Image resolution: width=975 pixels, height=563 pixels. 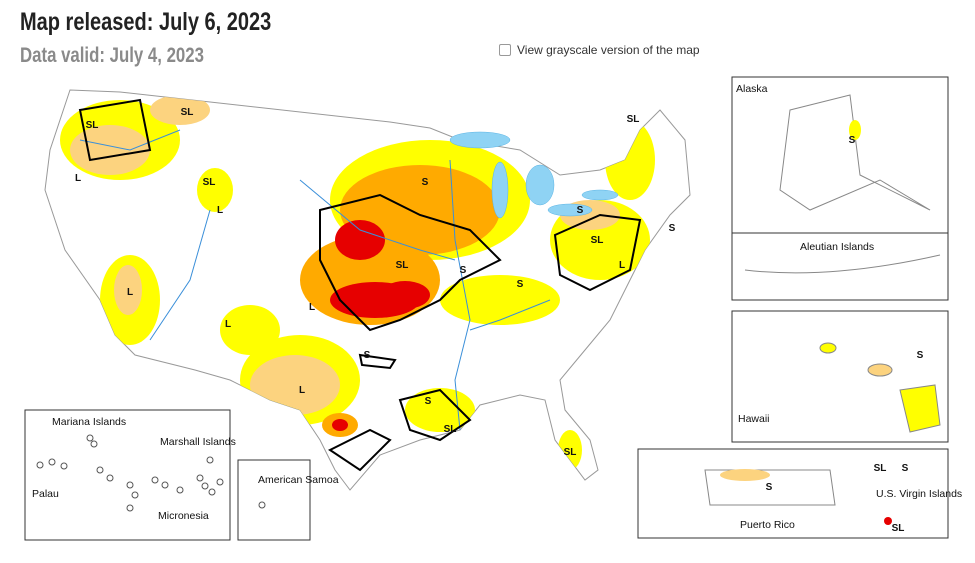 I want to click on inset-label: Puerto Rico, so click(x=767, y=525).